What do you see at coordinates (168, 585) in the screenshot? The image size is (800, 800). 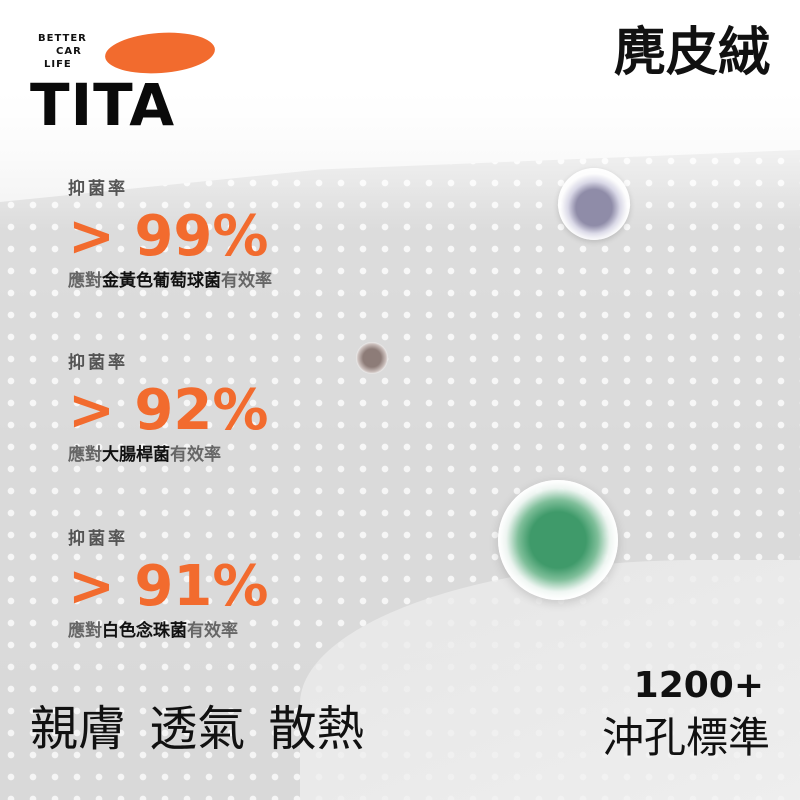 I see `stat-candida: 抑菌率 > 91% 應對白色念珠菌有效率` at bounding box center [168, 585].